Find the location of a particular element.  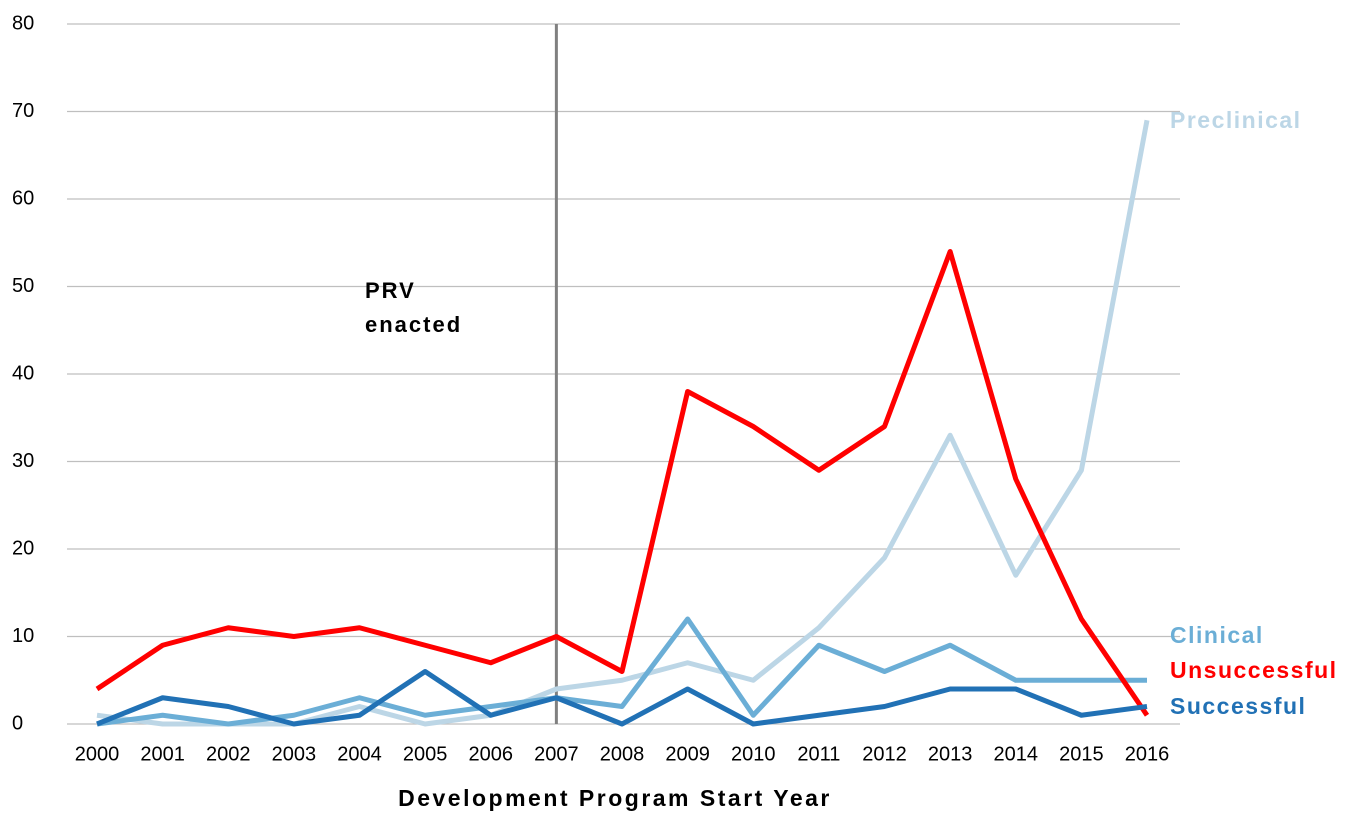

x-tick-label: 2004 is located at coordinates (359, 754).